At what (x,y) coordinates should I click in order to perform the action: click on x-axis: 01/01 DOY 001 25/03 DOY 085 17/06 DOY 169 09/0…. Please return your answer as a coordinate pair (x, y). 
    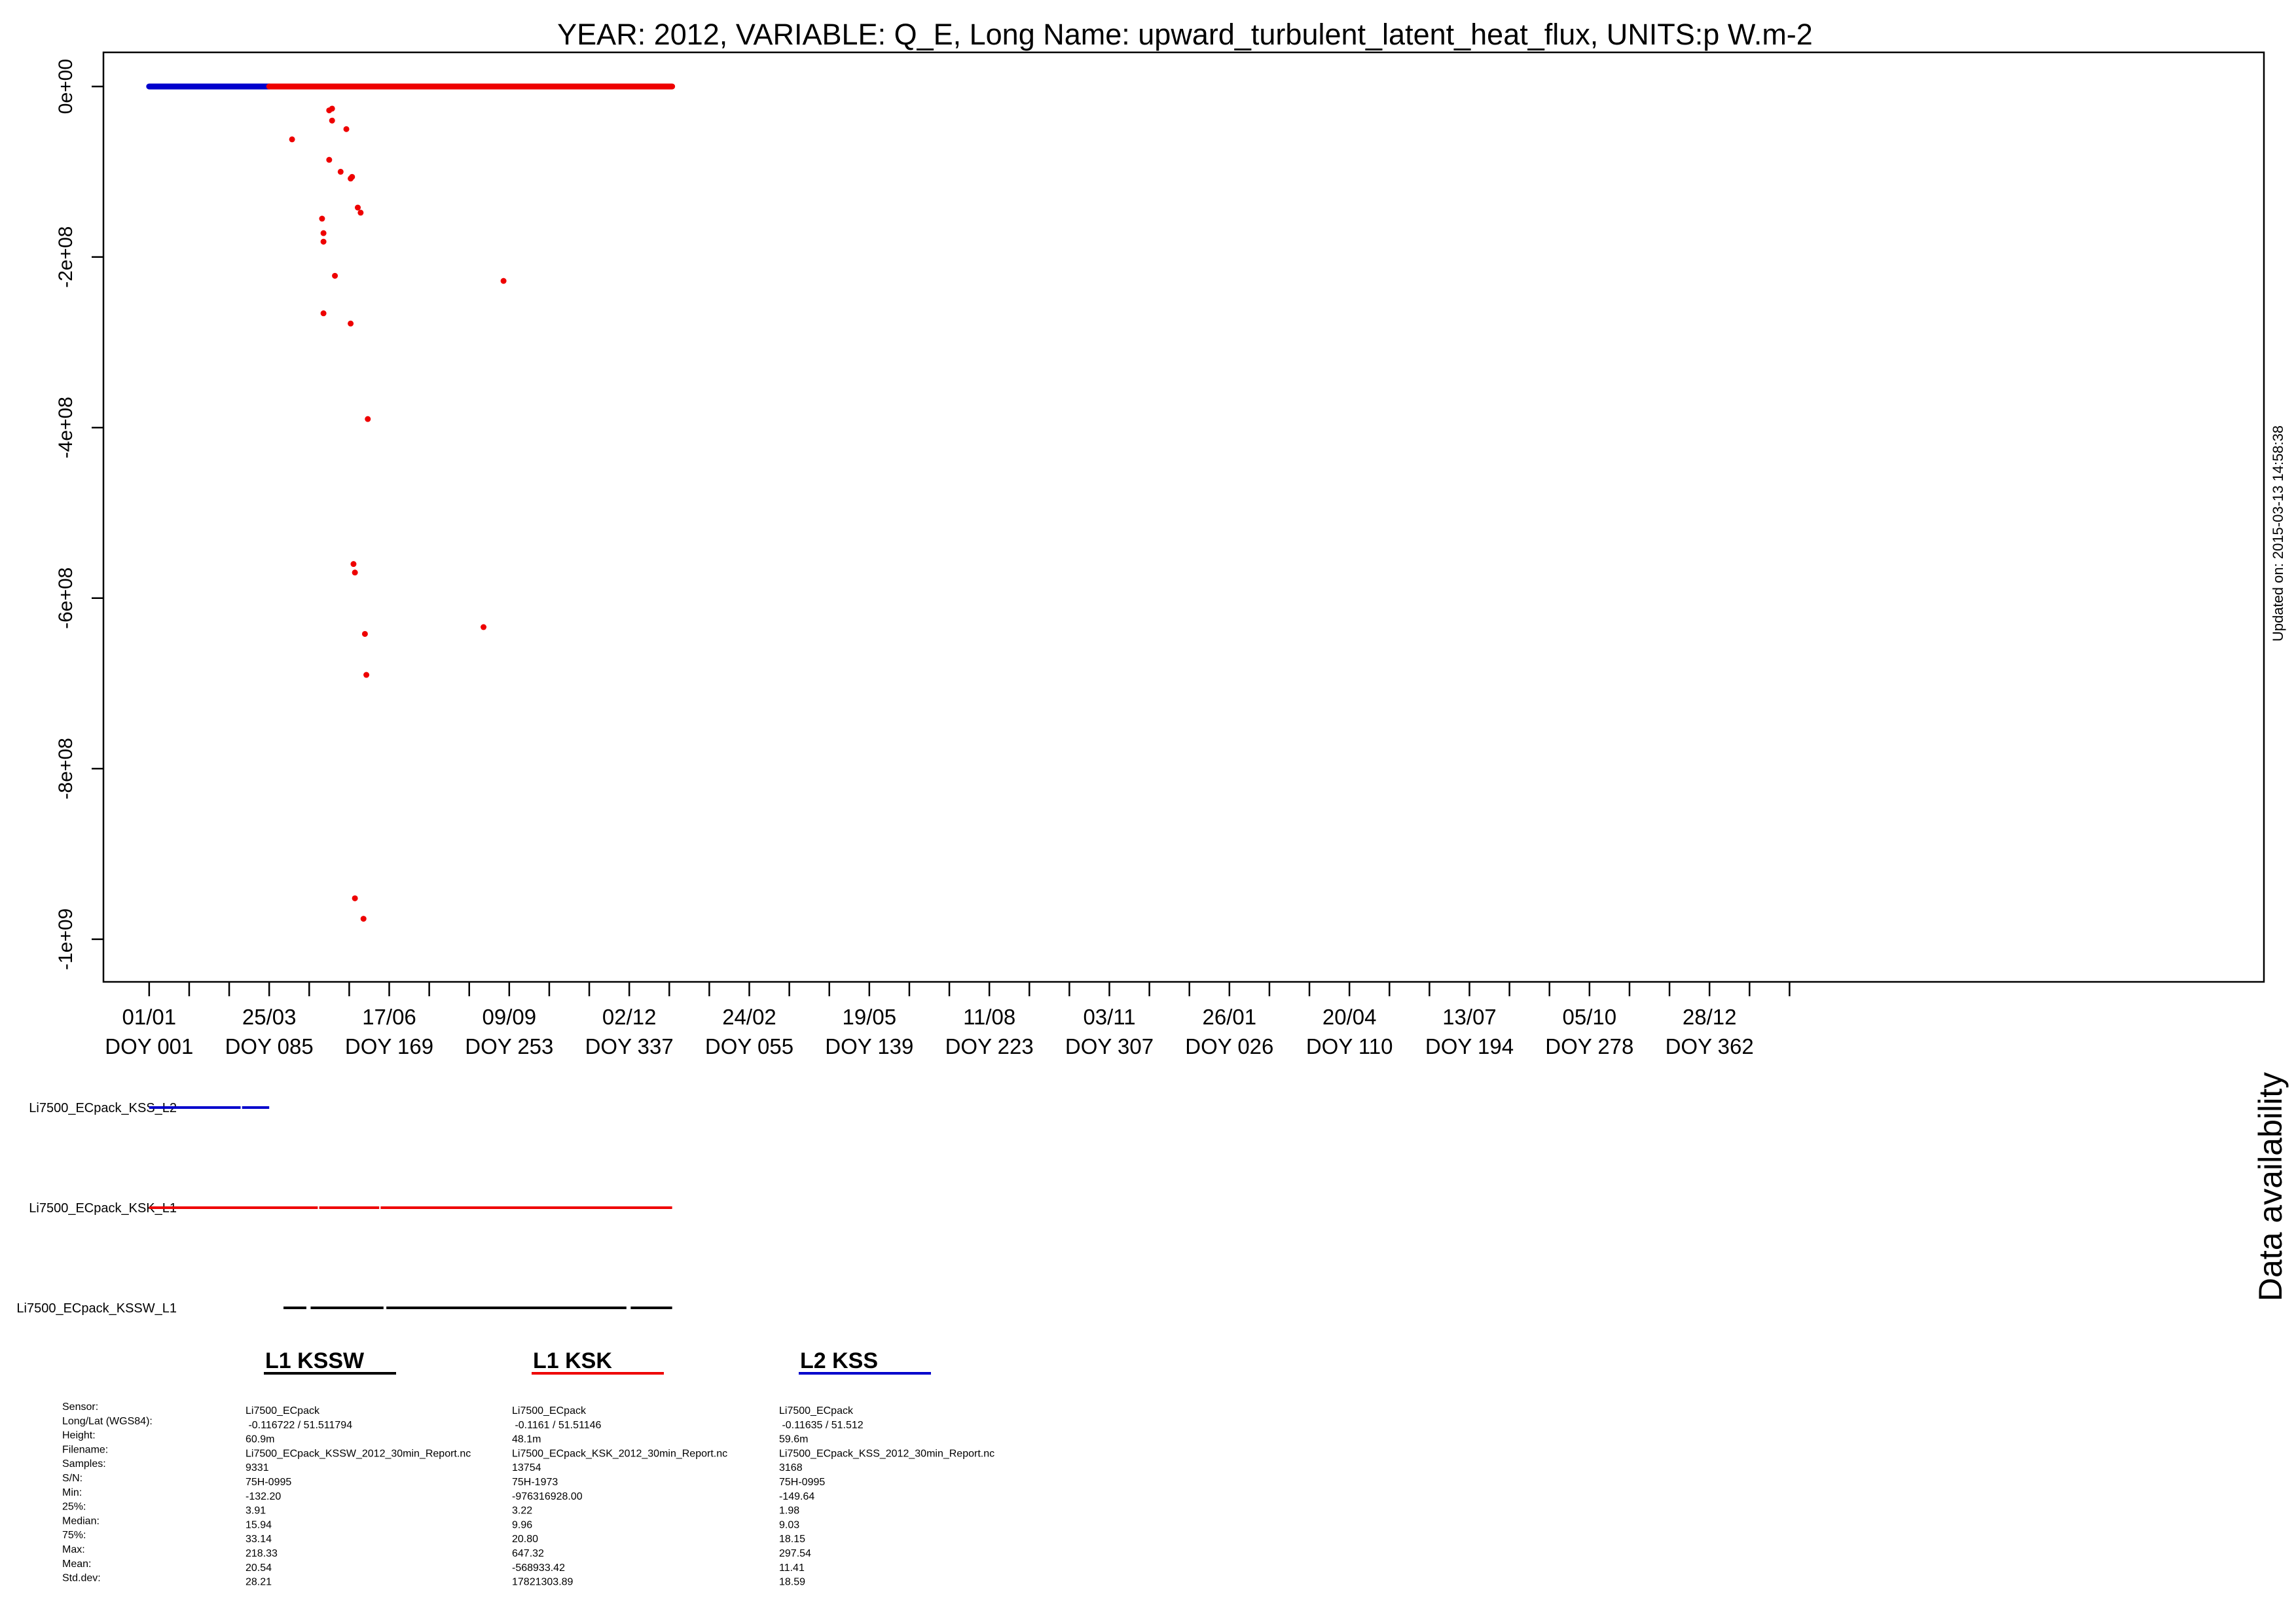
    Looking at the image, I should click on (948, 1020).